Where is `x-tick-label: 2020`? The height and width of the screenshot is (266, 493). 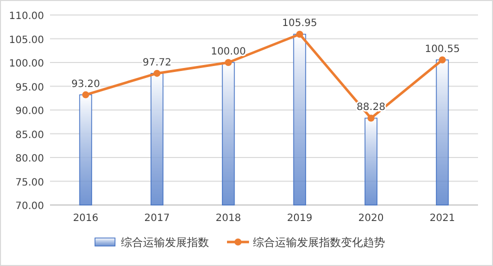 x-tick-label: 2020 is located at coordinates (371, 218).